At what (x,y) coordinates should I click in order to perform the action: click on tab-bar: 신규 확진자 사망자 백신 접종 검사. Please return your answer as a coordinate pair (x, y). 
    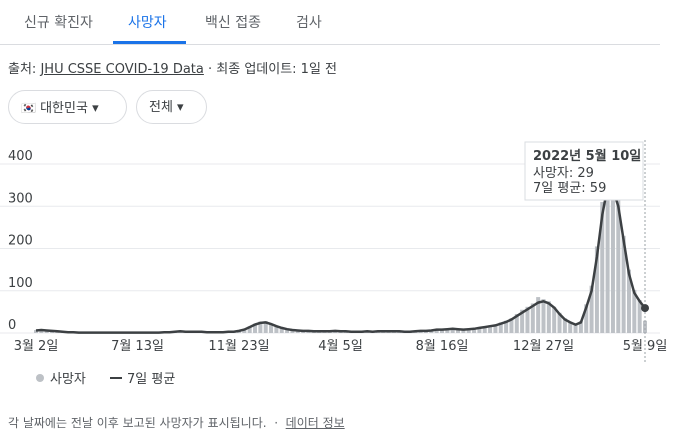
    Looking at the image, I should click on (330, 22).